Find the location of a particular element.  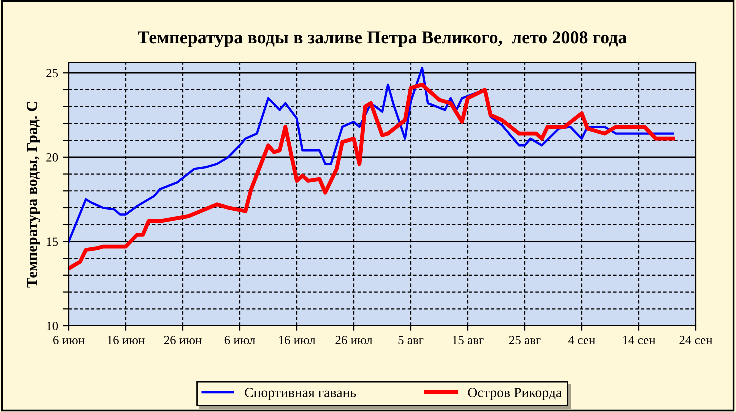

x-tick-label: 14 сен is located at coordinates (639, 340).